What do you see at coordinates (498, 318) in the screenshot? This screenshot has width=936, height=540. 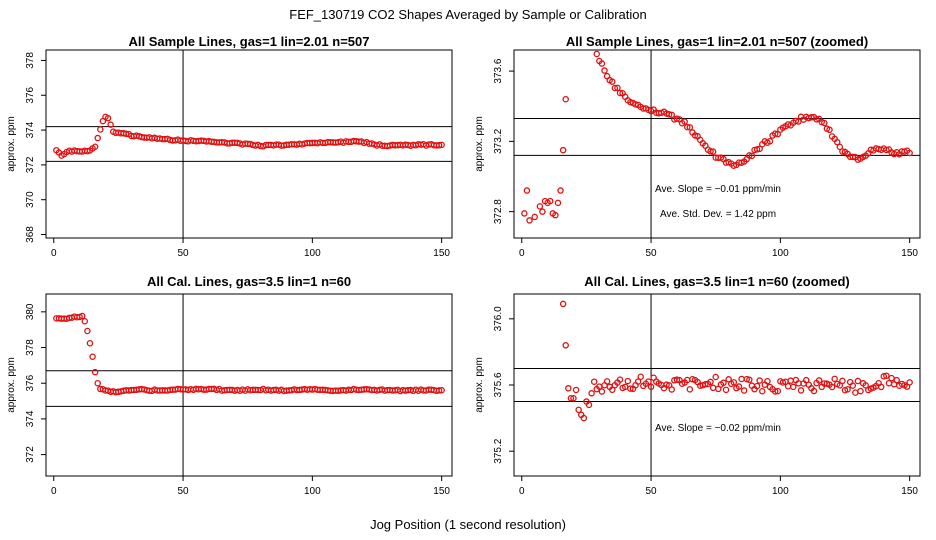 I see `y-tick-label: 376.0` at bounding box center [498, 318].